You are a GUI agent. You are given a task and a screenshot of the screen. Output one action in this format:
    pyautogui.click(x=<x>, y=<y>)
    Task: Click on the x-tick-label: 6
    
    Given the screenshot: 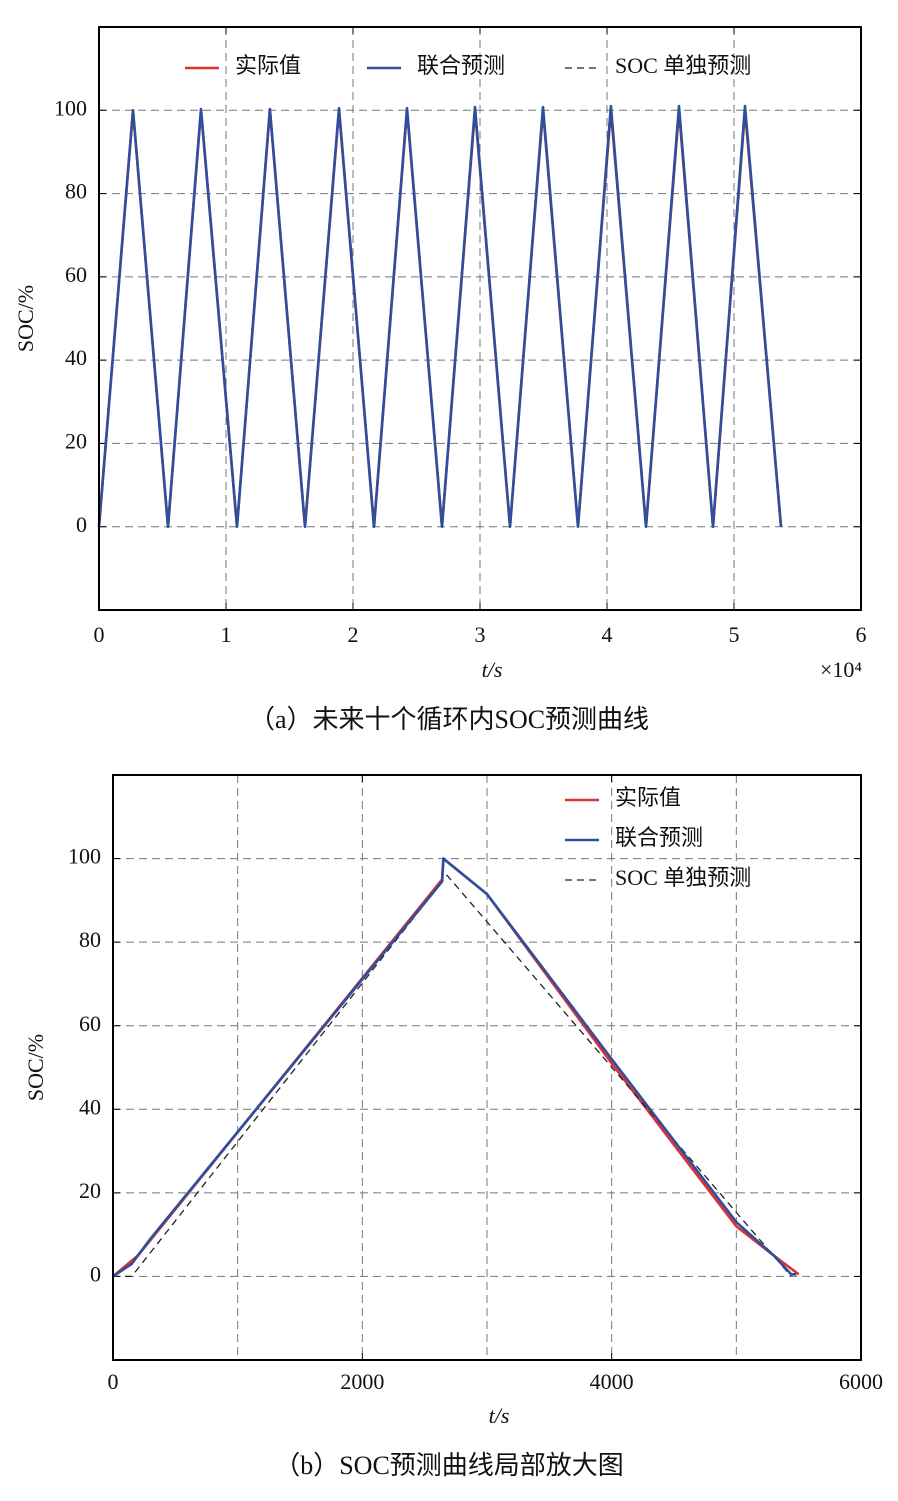 What is the action you would take?
    pyautogui.click(x=861, y=634)
    